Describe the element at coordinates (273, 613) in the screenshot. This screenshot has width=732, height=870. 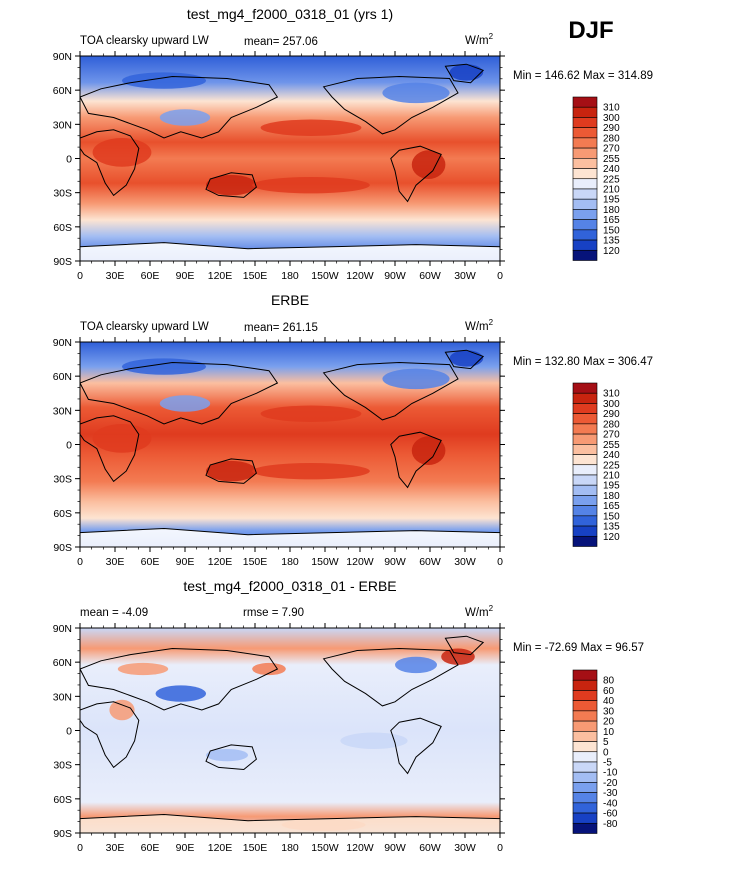
I see `rmse-label: rmse = 7.90` at that location.